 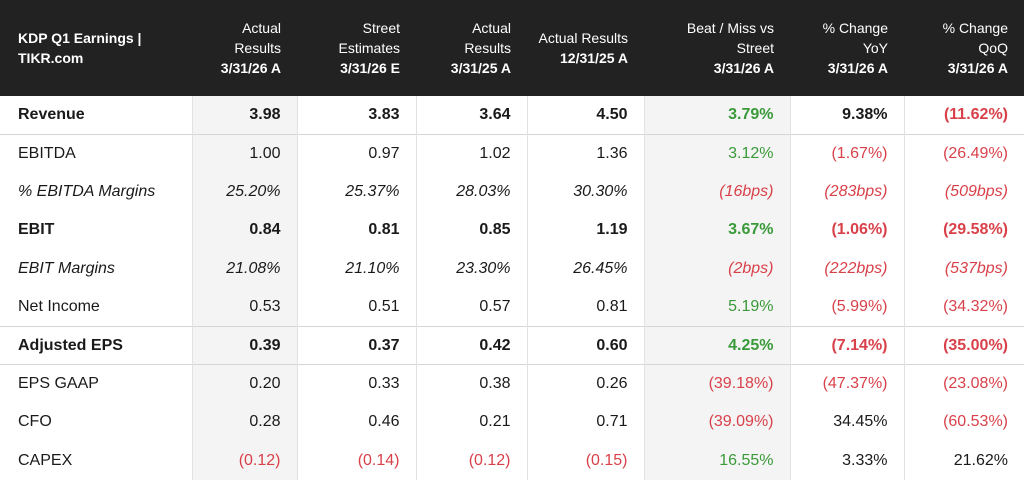 What do you see at coordinates (471, 345) in the screenshot?
I see `cell: 0.42` at bounding box center [471, 345].